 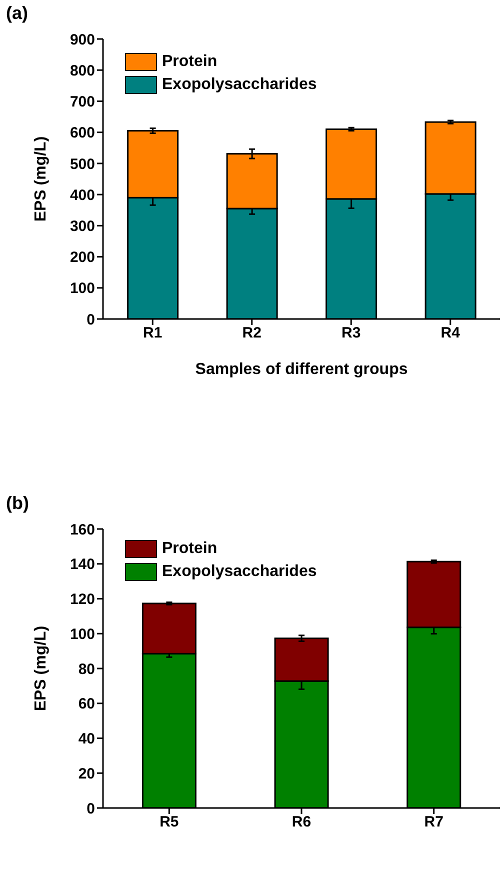 What do you see at coordinates (17, 503) in the screenshot?
I see `chart-title: (b)` at bounding box center [17, 503].